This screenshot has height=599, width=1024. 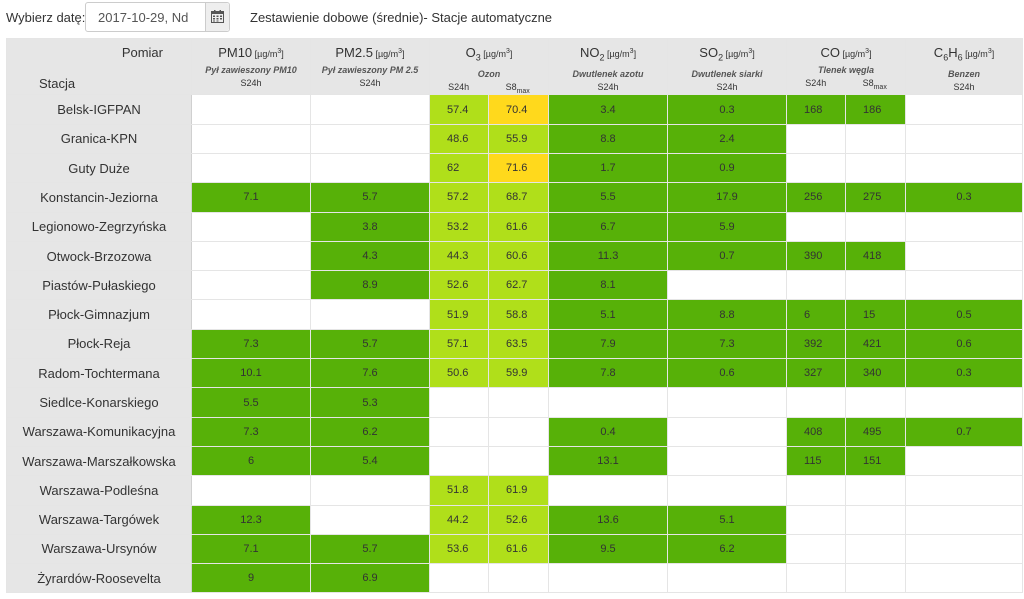 I want to click on value-cell: 58.8, so click(x=518, y=314).